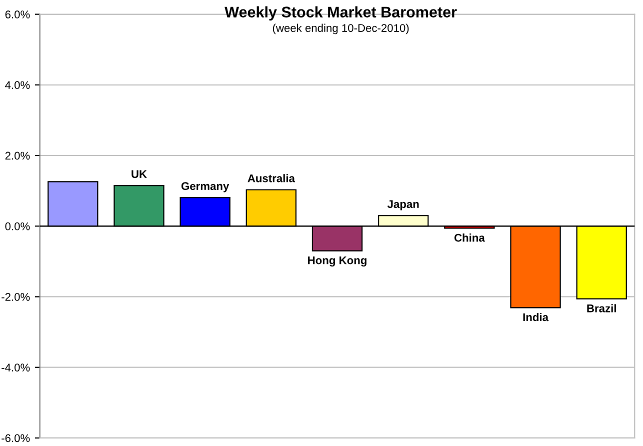 The image size is (643, 446). Describe the element at coordinates (403, 205) in the screenshot. I see `x-tick-label: Japan` at that location.